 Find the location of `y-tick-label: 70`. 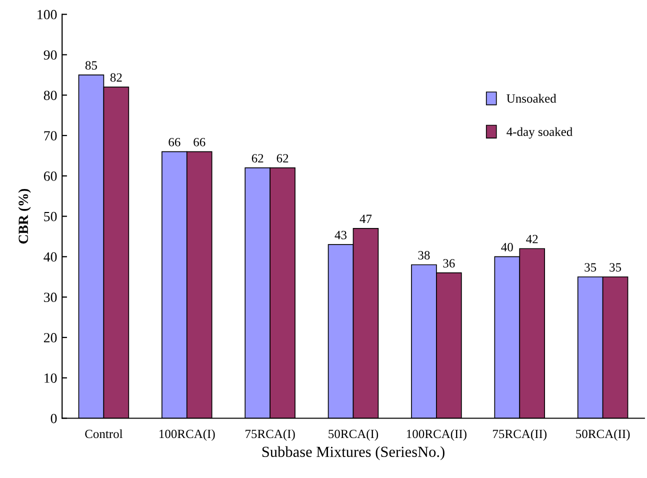

y-tick-label: 70 is located at coordinates (50, 135).